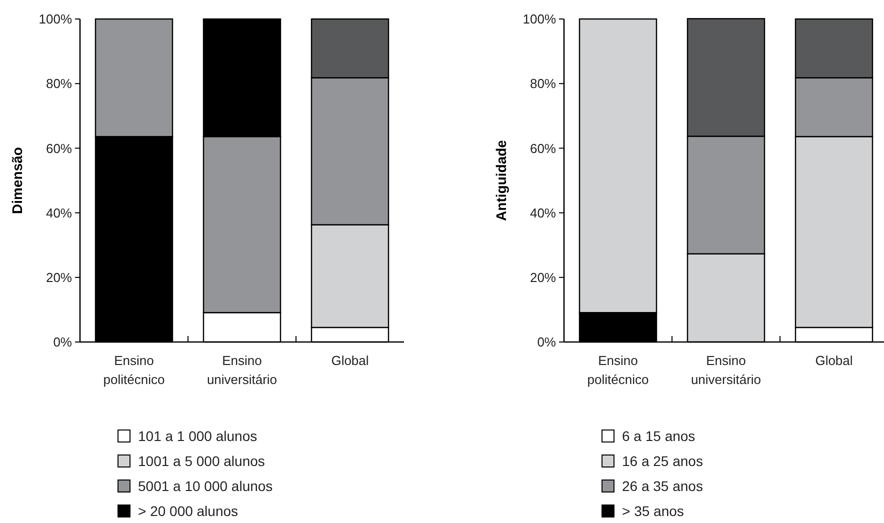  What do you see at coordinates (198, 436) in the screenshot?
I see `legend-label: 101 a 1 000 alunos` at bounding box center [198, 436].